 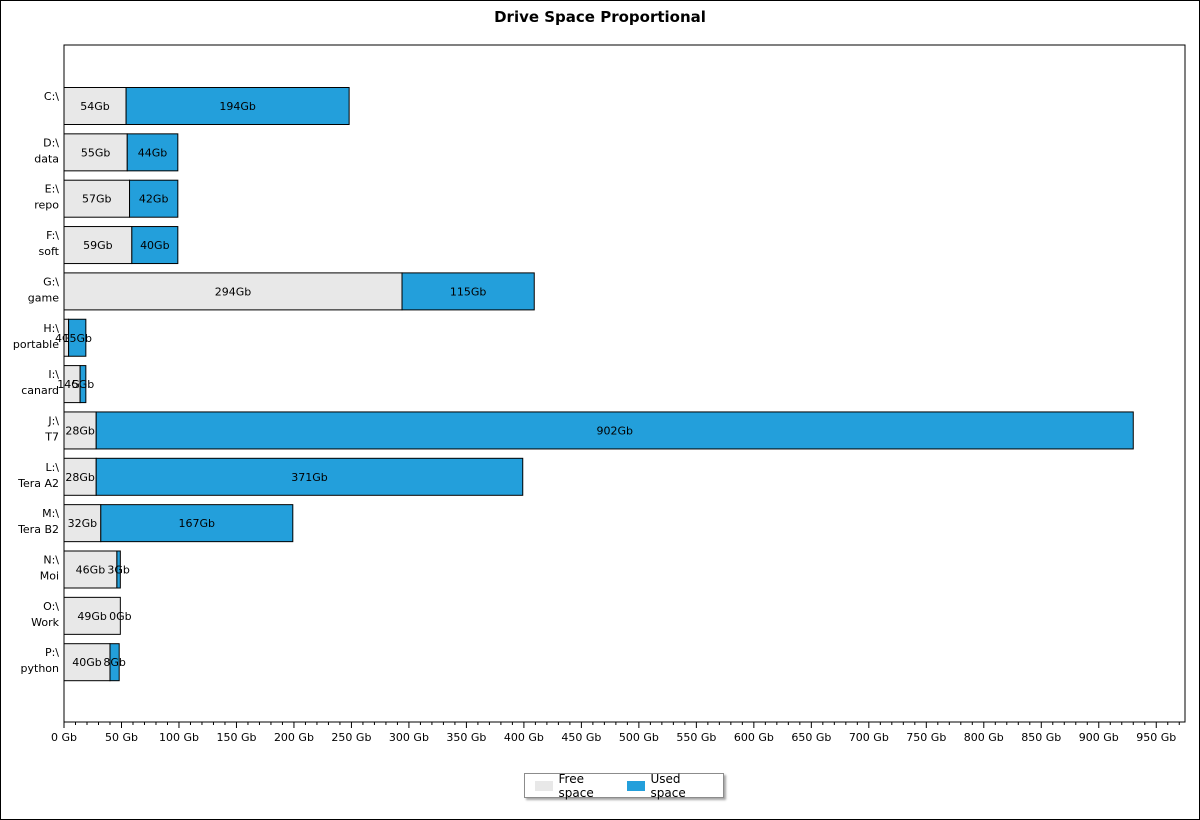 I want to click on category-drive-label: I:\, so click(x=53, y=374).